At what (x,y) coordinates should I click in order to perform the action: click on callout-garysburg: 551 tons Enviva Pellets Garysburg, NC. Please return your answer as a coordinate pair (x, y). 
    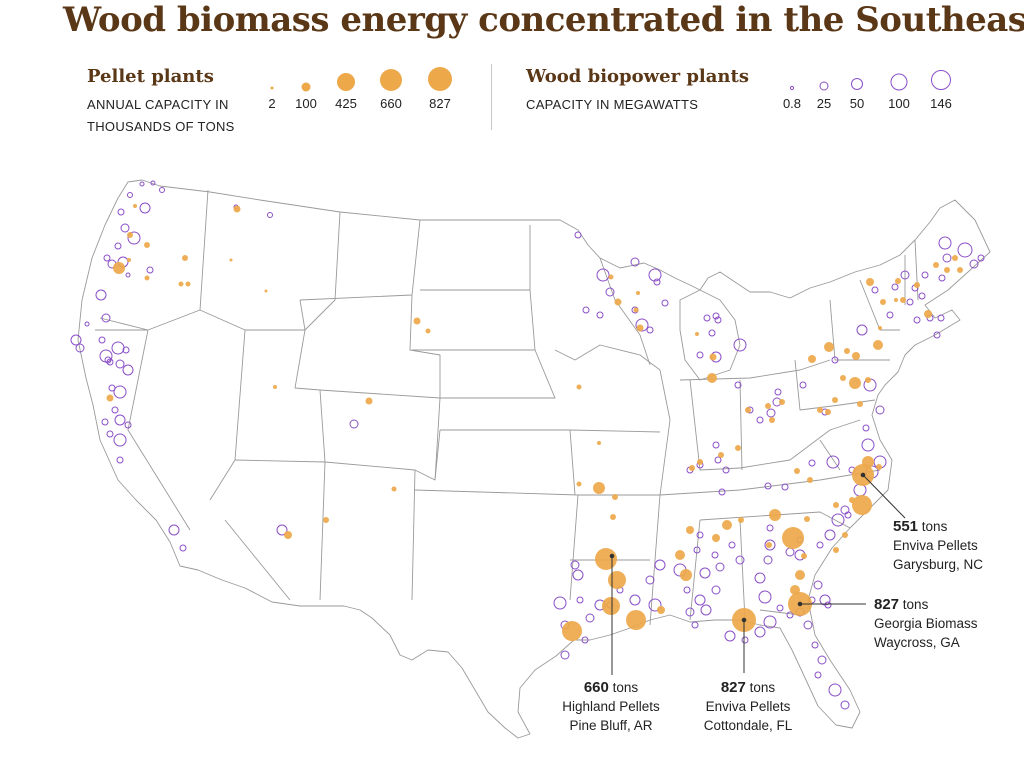
    Looking at the image, I should click on (938, 545).